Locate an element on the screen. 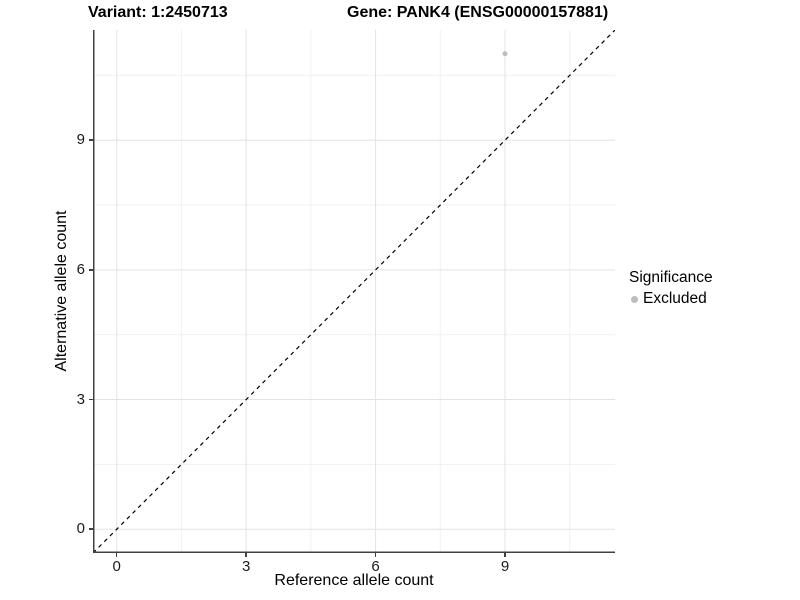  x-tick-label: 3 is located at coordinates (246, 566).